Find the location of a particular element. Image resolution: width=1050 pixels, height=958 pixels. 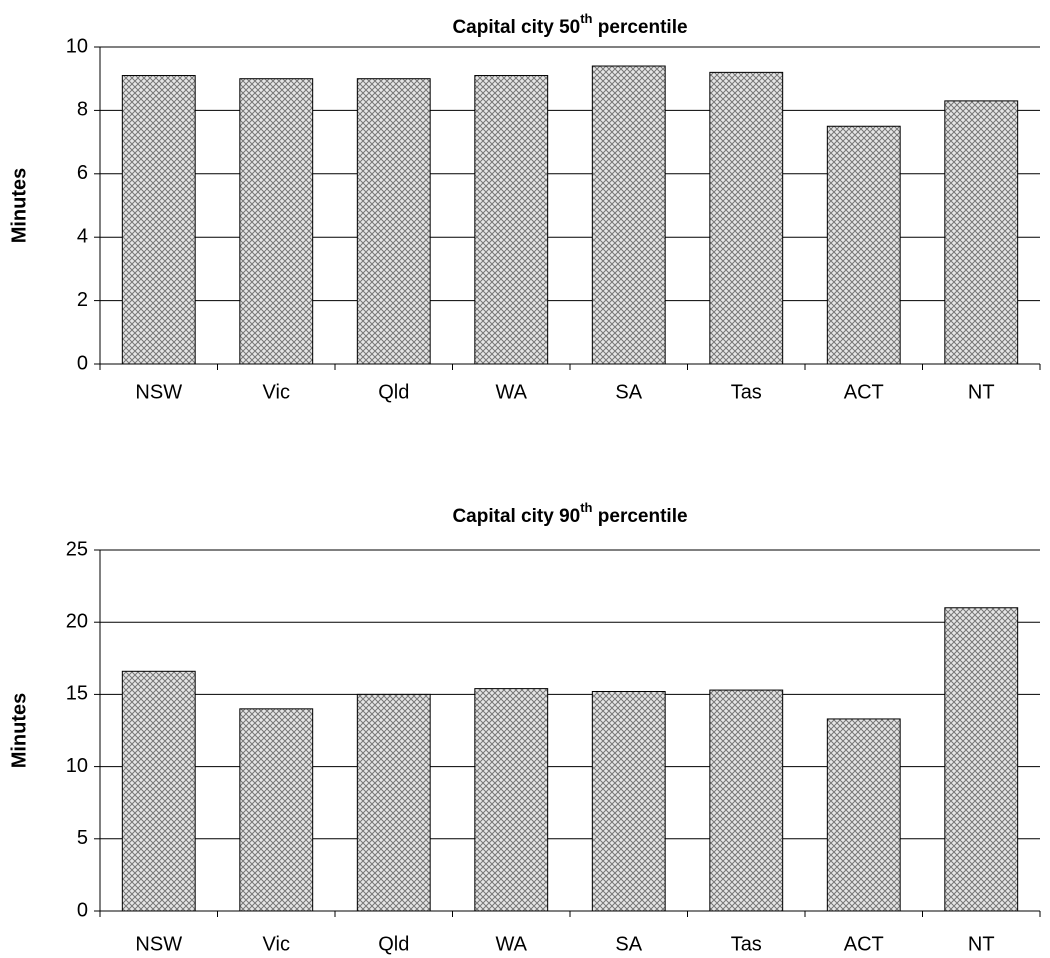

y-tick-label: 20 is located at coordinates (77, 621).